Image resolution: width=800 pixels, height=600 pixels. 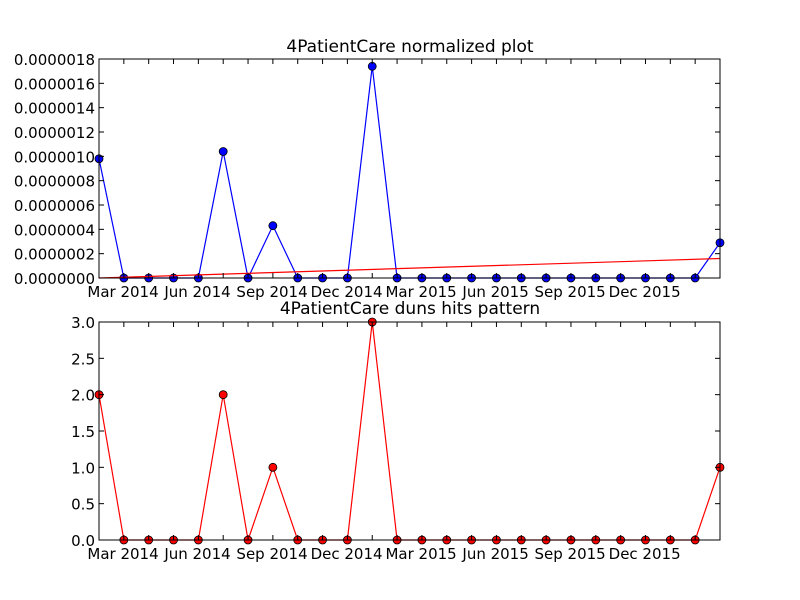 What do you see at coordinates (54, 109) in the screenshot?
I see `y-tick-label: 0.0000014` at bounding box center [54, 109].